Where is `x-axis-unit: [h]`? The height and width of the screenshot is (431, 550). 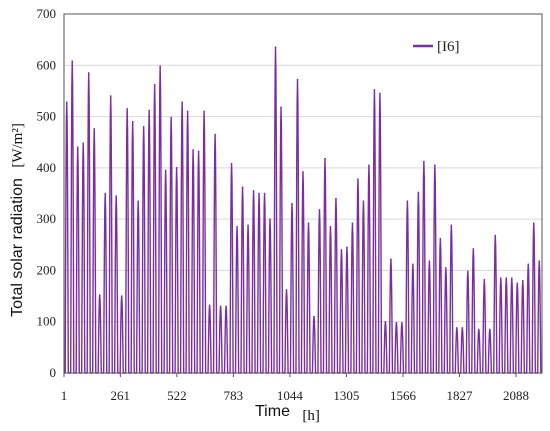
x-axis-unit: [h] is located at coordinates (311, 416).